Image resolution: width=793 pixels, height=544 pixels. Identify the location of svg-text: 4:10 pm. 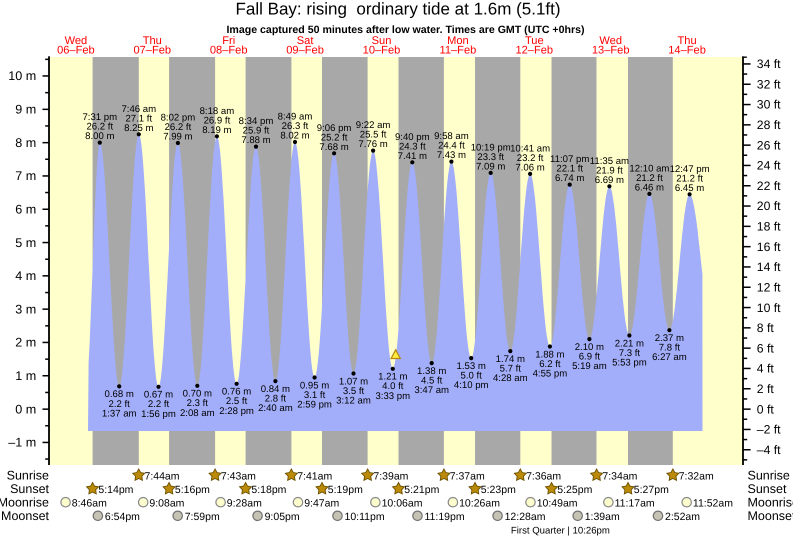
(471, 385).